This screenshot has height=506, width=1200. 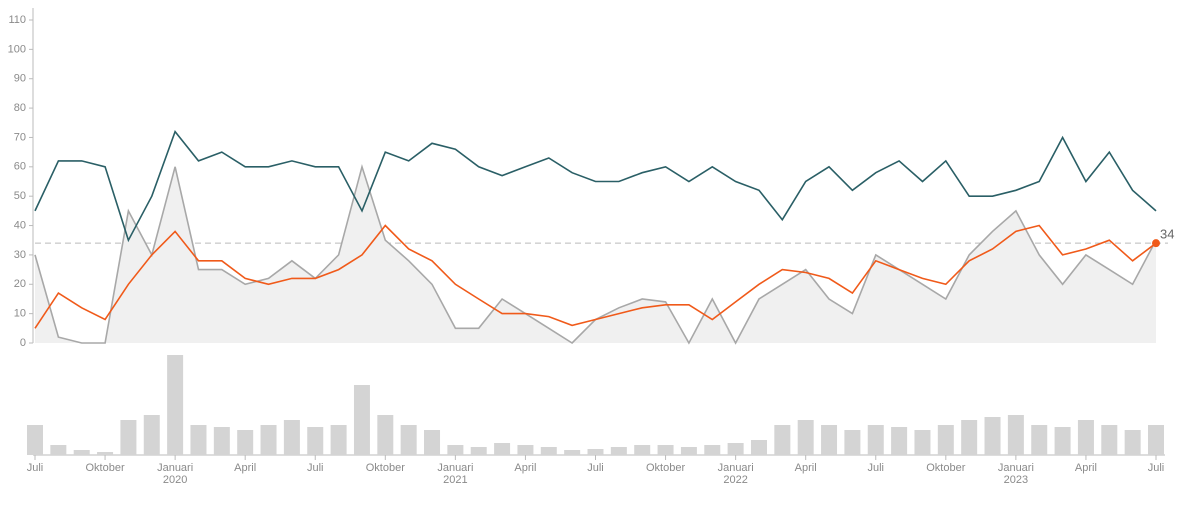 I want to click on y-tick-label: 40, so click(x=20, y=225).